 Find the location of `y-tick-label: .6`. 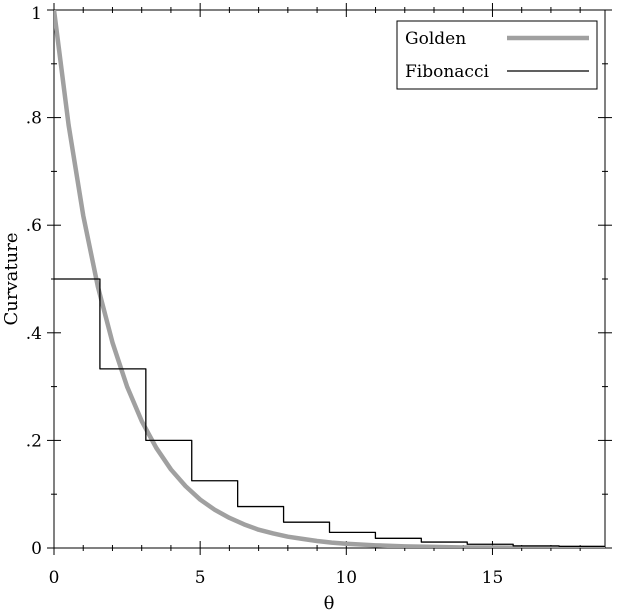

y-tick-label: .6 is located at coordinates (34, 226).